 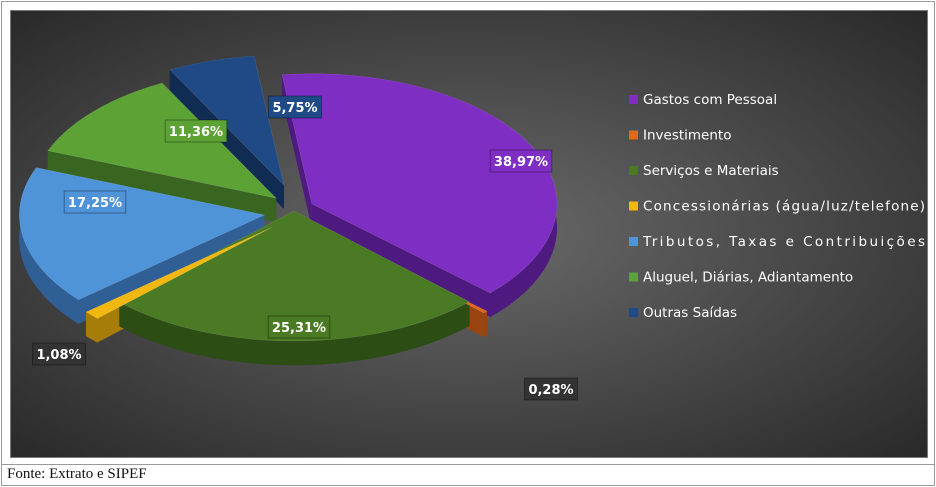 I want to click on legend-label-7: Outras Saídas, so click(x=690, y=313).